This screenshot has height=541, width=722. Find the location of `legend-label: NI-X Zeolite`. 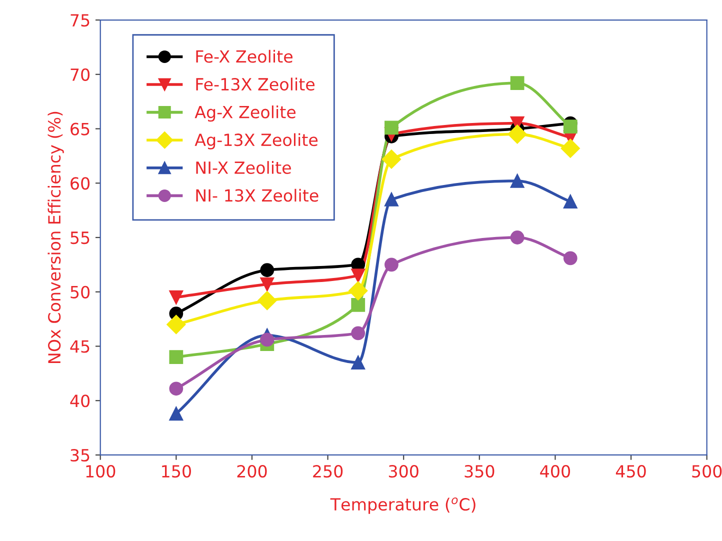

legend-label: NI-X Zeolite is located at coordinates (243, 167).